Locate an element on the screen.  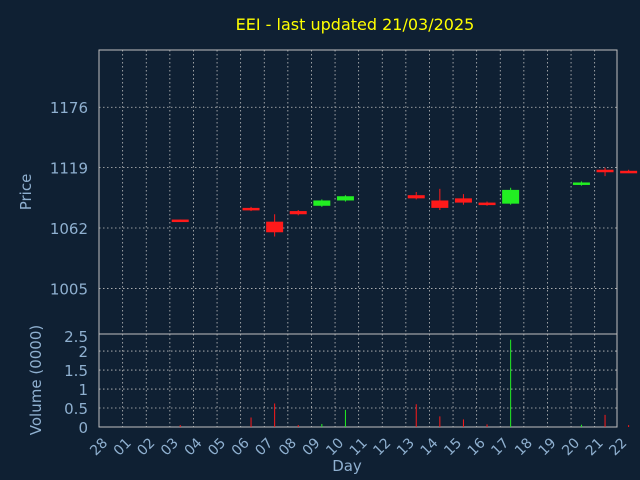
volume-y-tick-label: 0 is located at coordinates (83, 428).